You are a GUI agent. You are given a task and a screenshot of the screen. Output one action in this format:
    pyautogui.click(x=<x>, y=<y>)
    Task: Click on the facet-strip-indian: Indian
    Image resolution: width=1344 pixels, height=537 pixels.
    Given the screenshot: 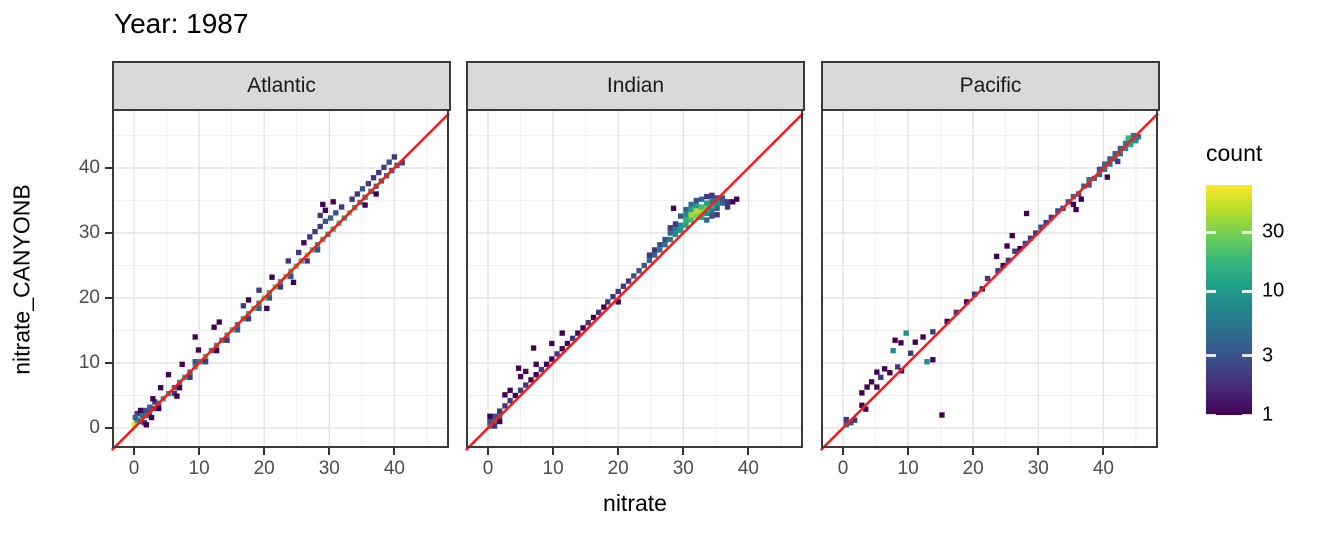 What is the action you would take?
    pyautogui.click(x=635, y=86)
    